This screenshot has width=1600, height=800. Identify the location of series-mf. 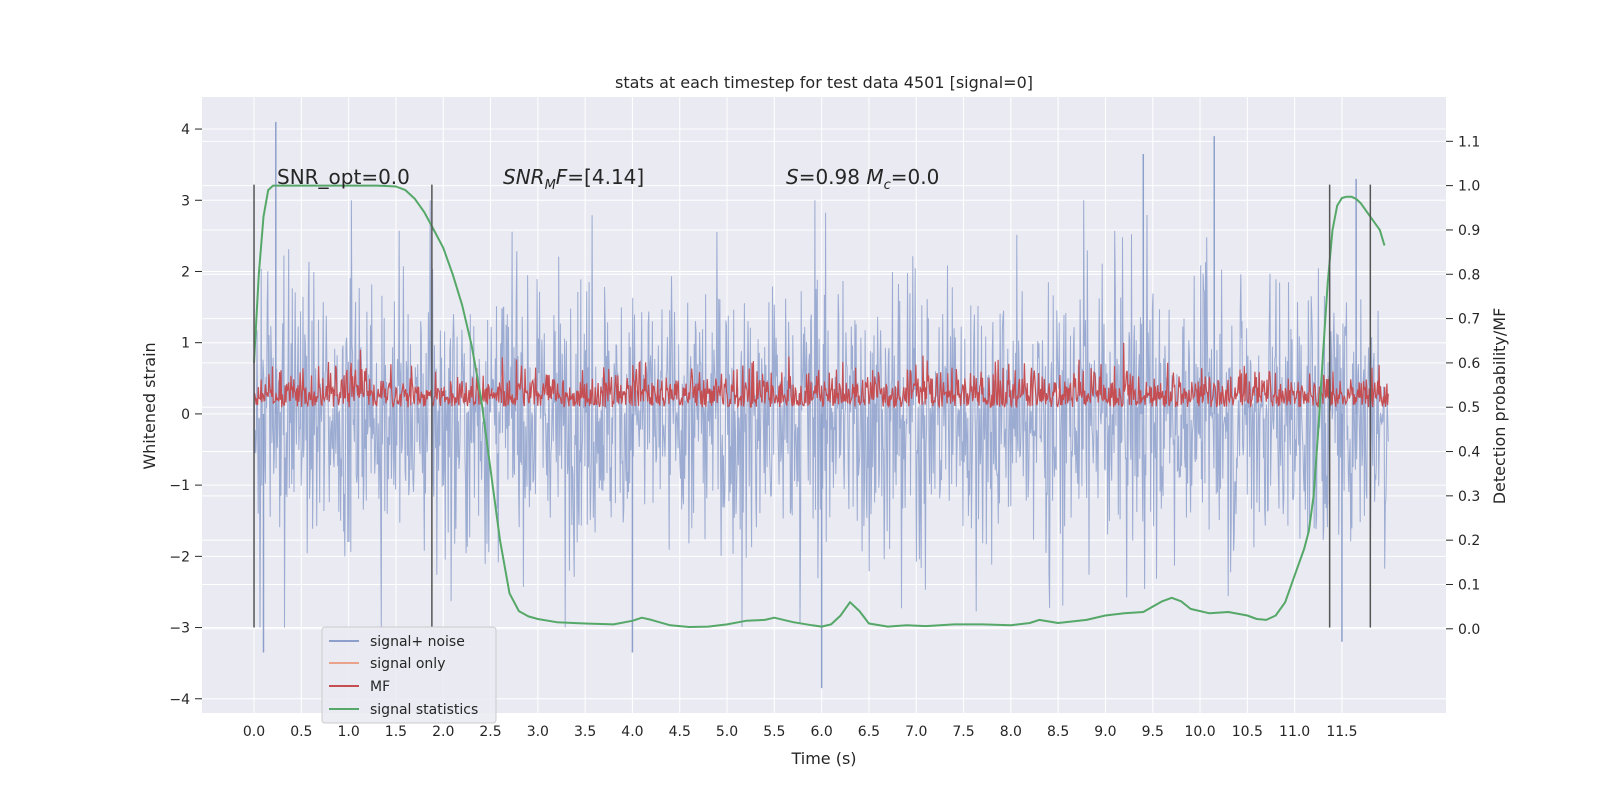
(821, 375).